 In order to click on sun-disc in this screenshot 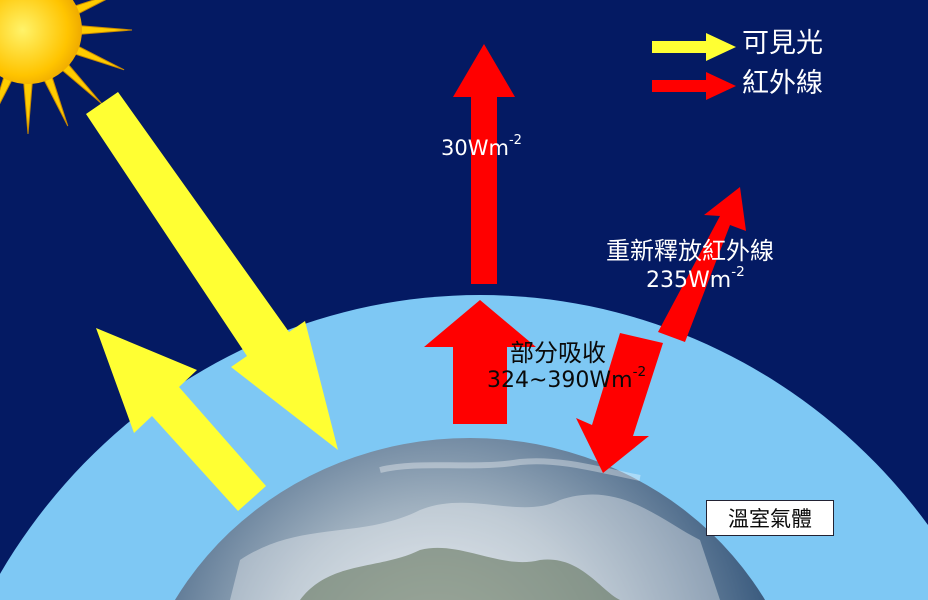, I will do `click(41, 42)`.